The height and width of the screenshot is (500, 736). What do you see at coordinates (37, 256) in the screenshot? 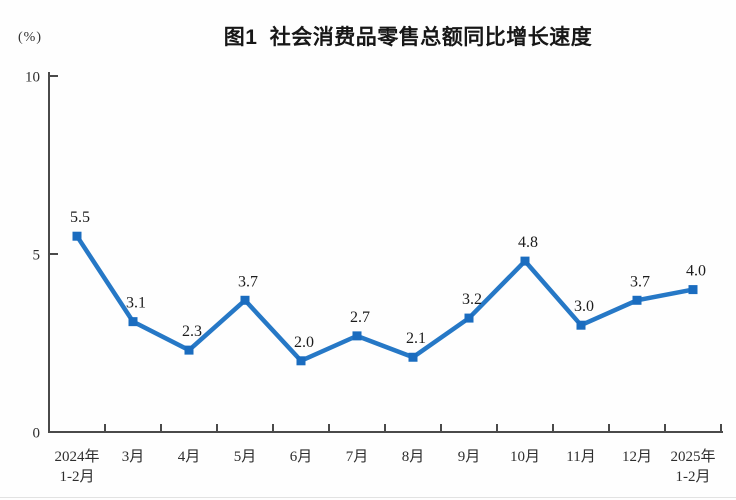
I see `y-tick-label: 5` at bounding box center [37, 256].